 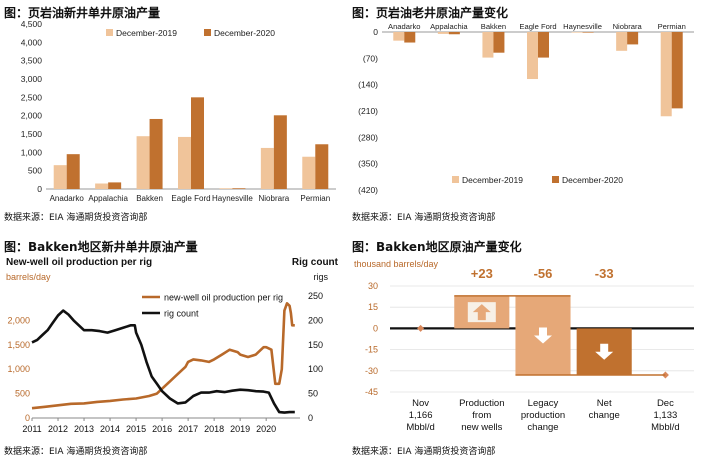 What do you see at coordinates (32, 97) in the screenshot?
I see `y-tick-label: 2,500` at bounding box center [32, 97].